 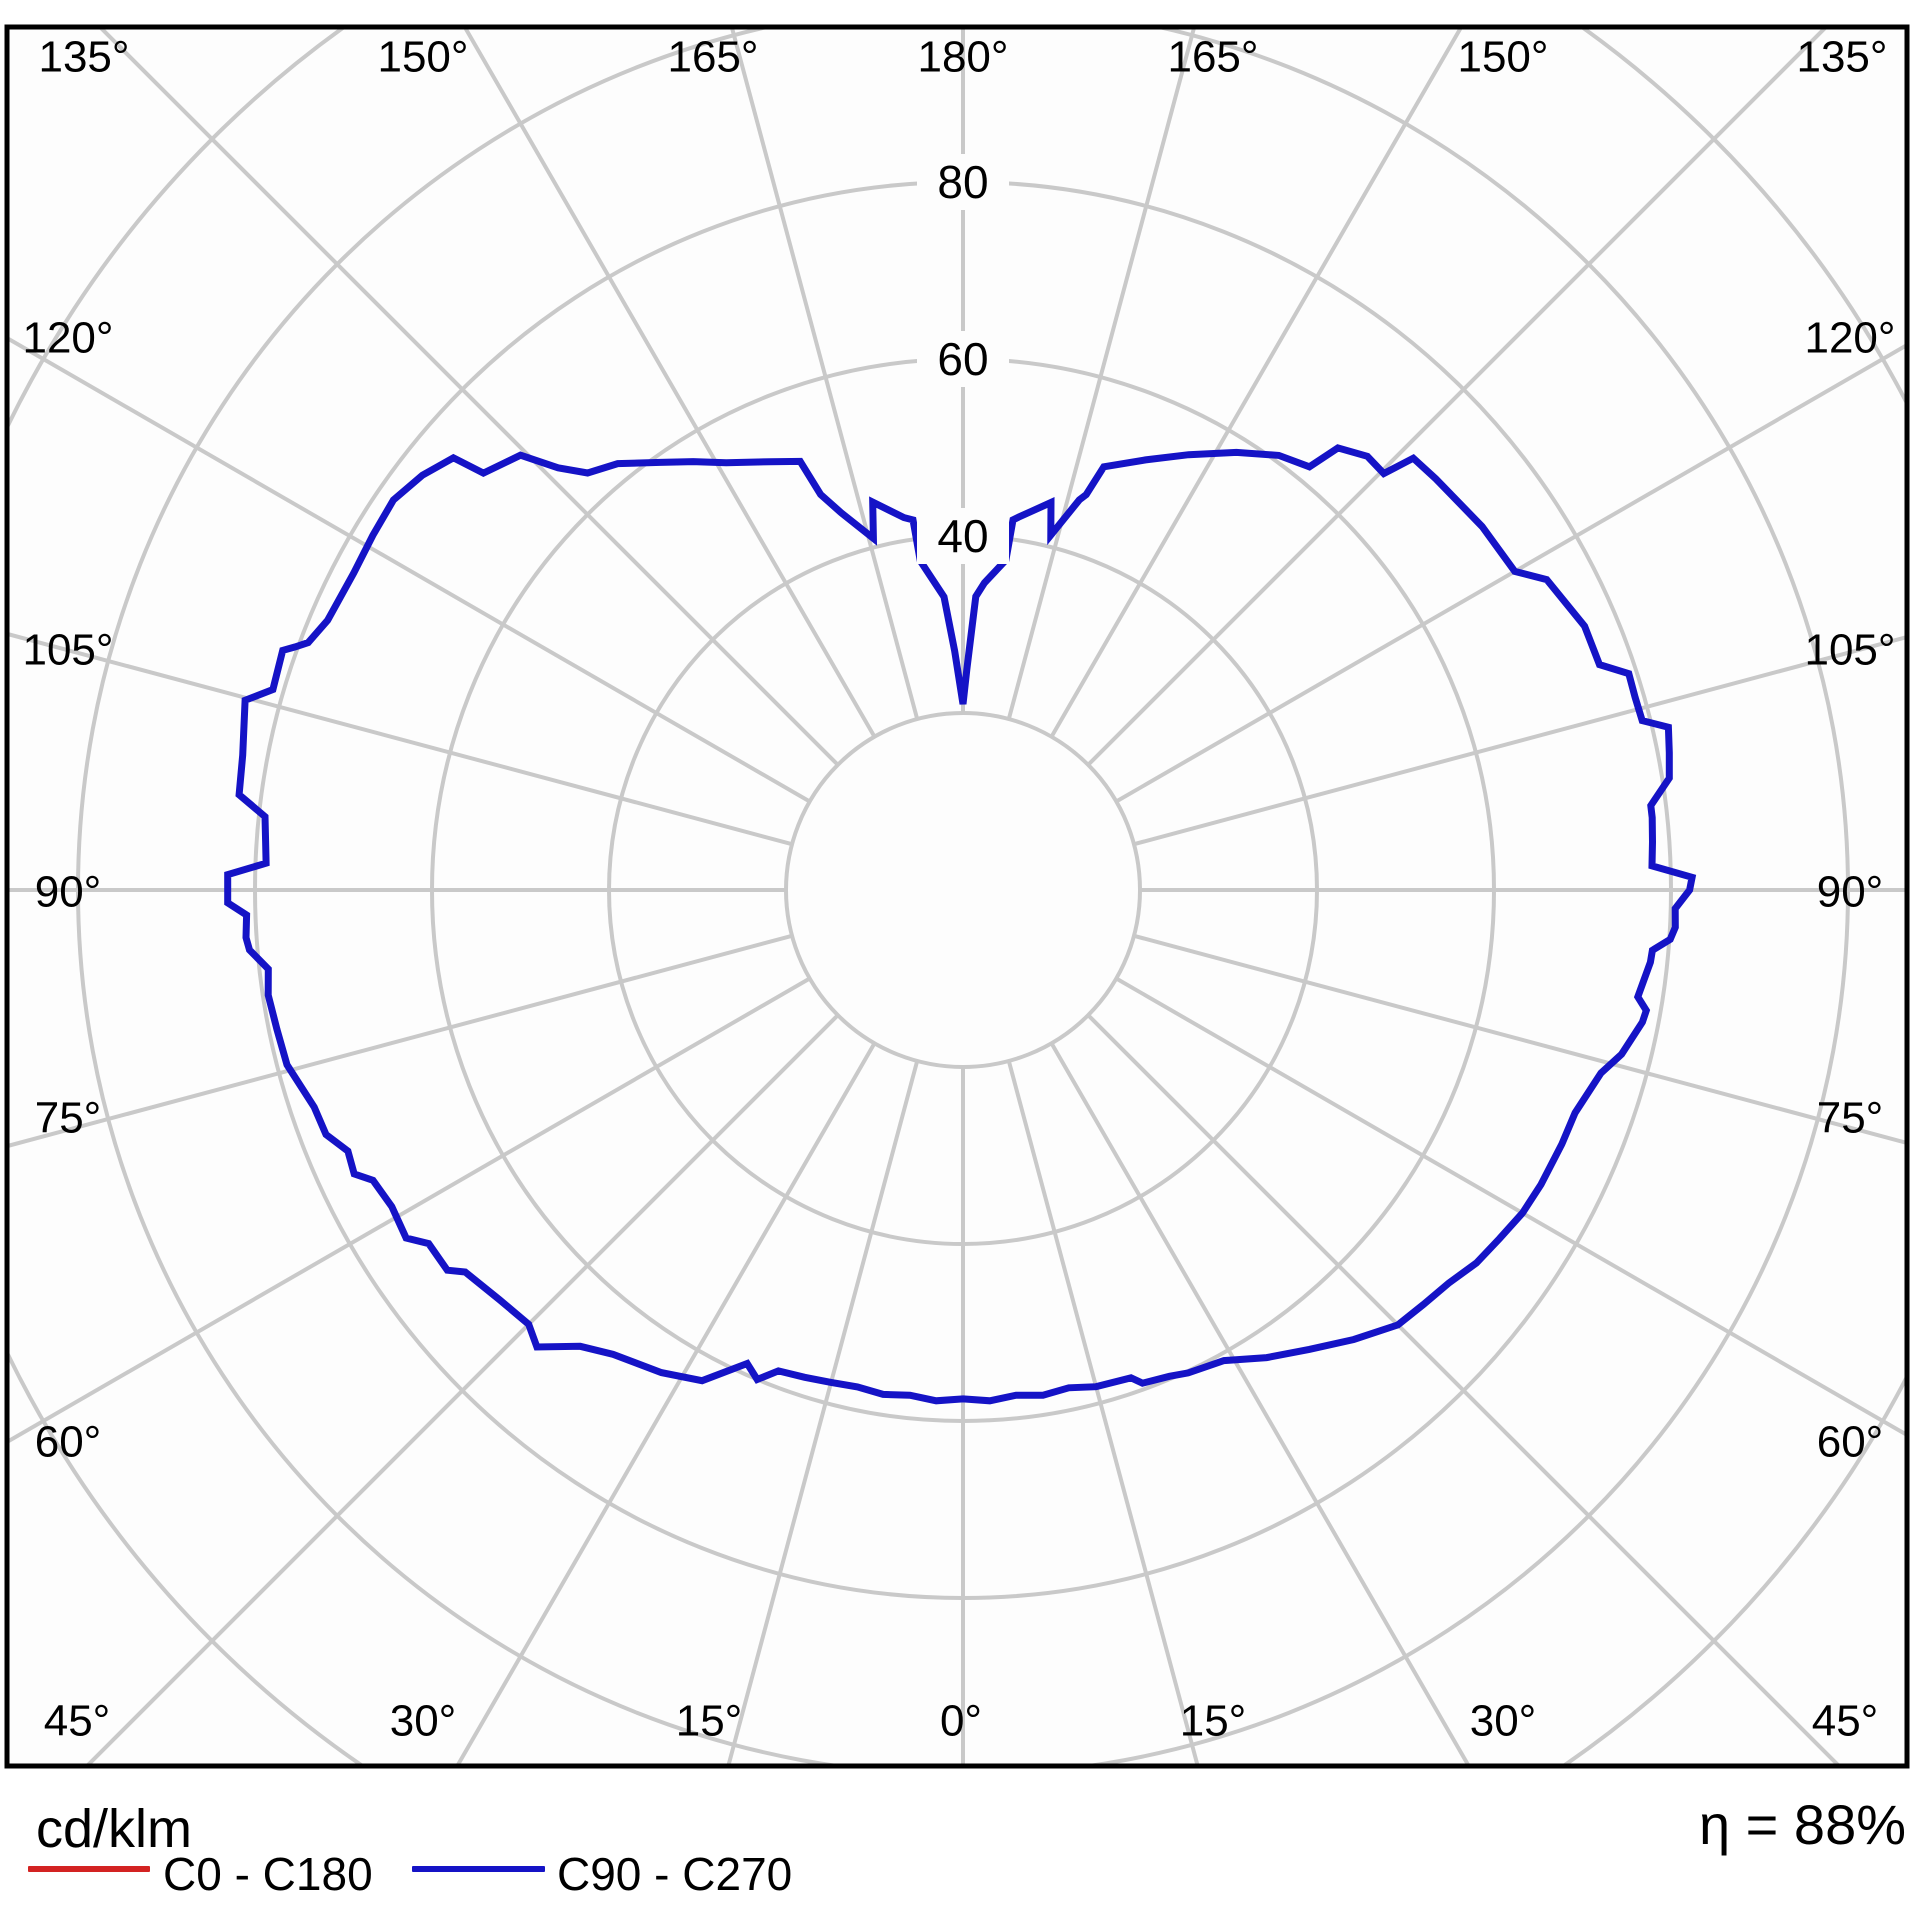 I want to click on ring-value-labels: 40 60 80, so click(x=963, y=359).